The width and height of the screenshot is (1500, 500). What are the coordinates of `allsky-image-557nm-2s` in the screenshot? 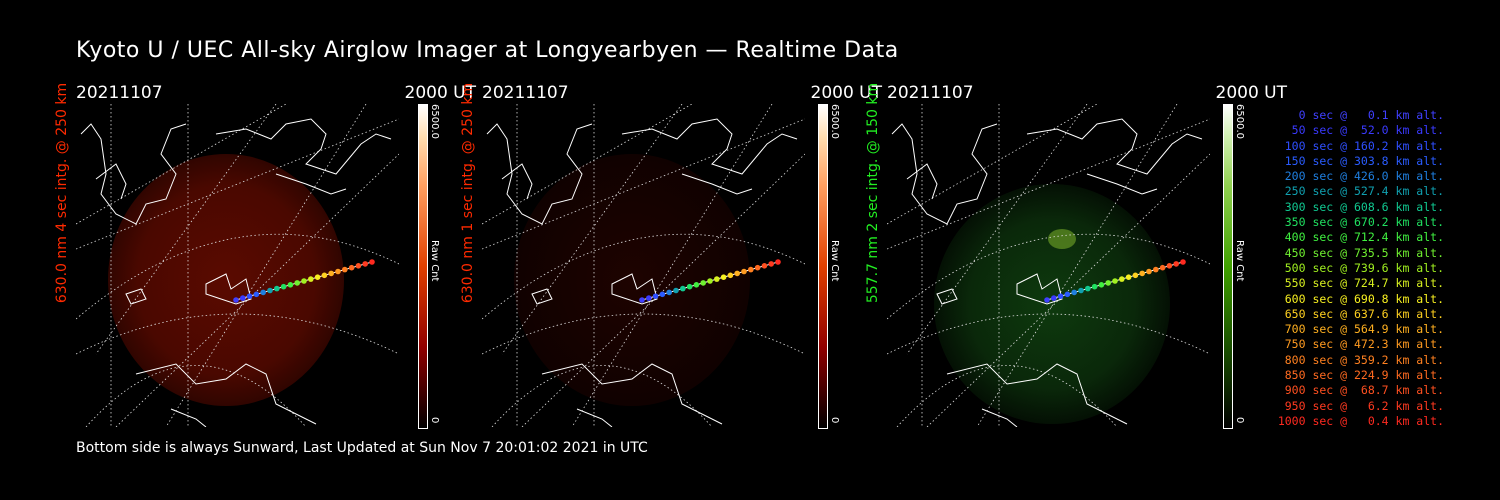 It's located at (1048, 265).